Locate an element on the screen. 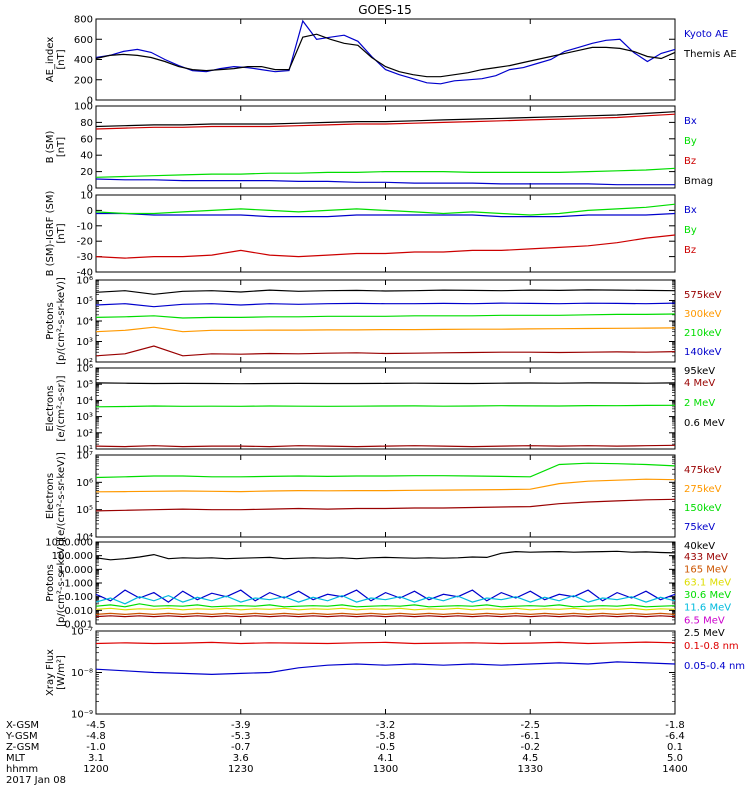  legend-label: Themis AE is located at coordinates (710, 54).